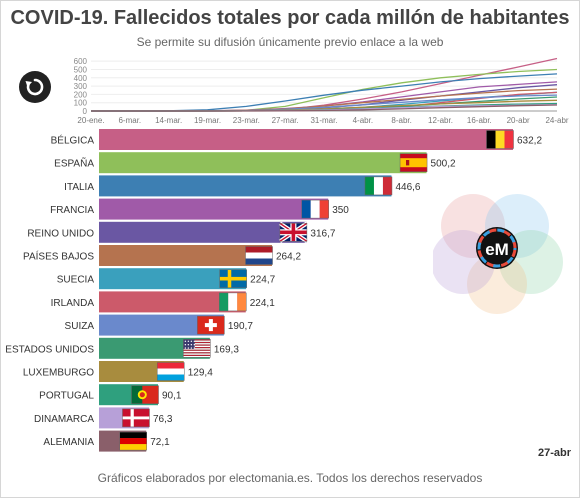 This screenshot has height=498, width=580. Describe the element at coordinates (168, 120) in the screenshot. I see `mini-x-tick-label: 14-mar.` at that location.